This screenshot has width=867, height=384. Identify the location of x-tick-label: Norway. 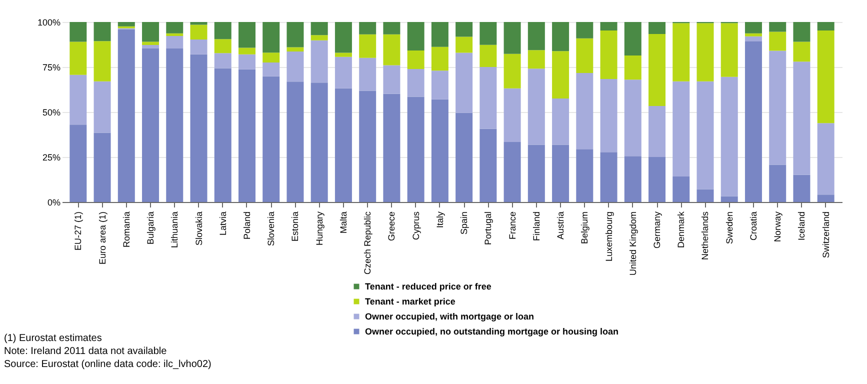
(777, 226).